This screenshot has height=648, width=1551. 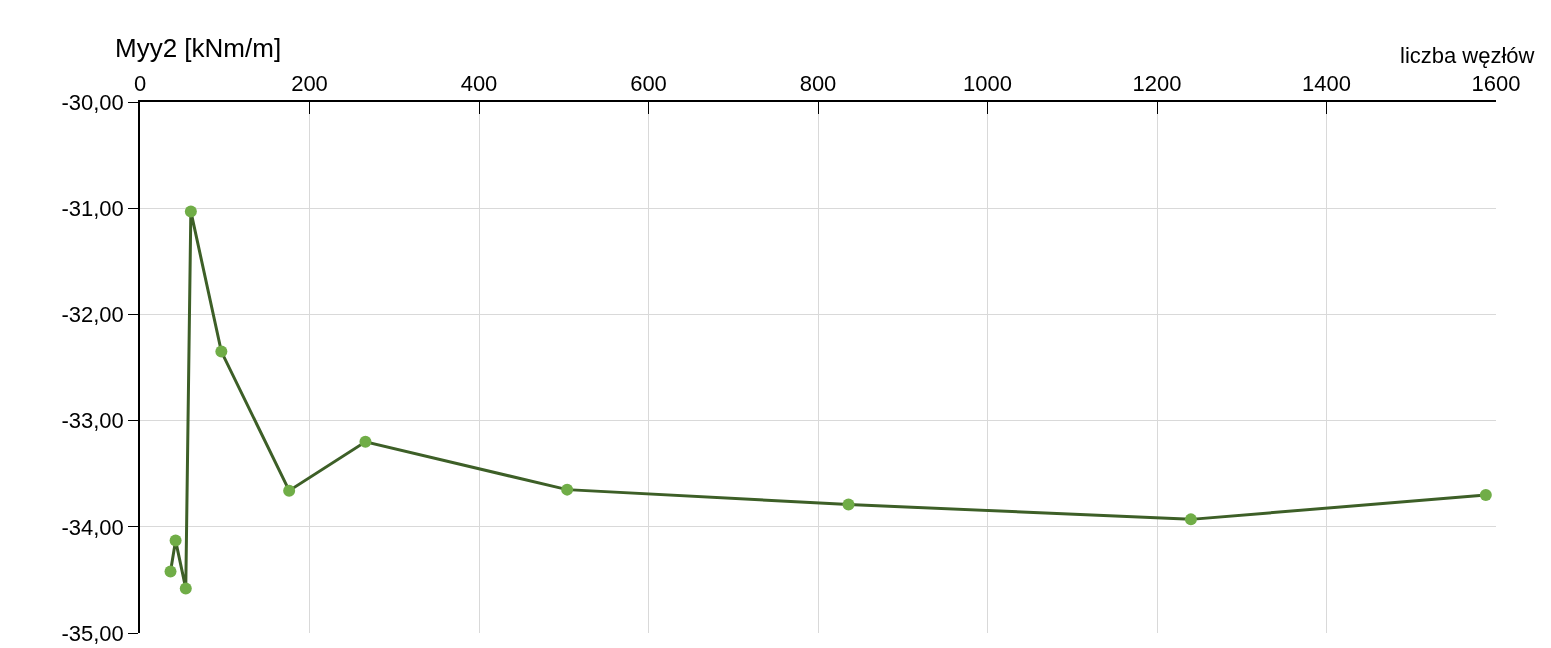 I want to click on y-tick-label: -31,00, so click(x=92, y=208).